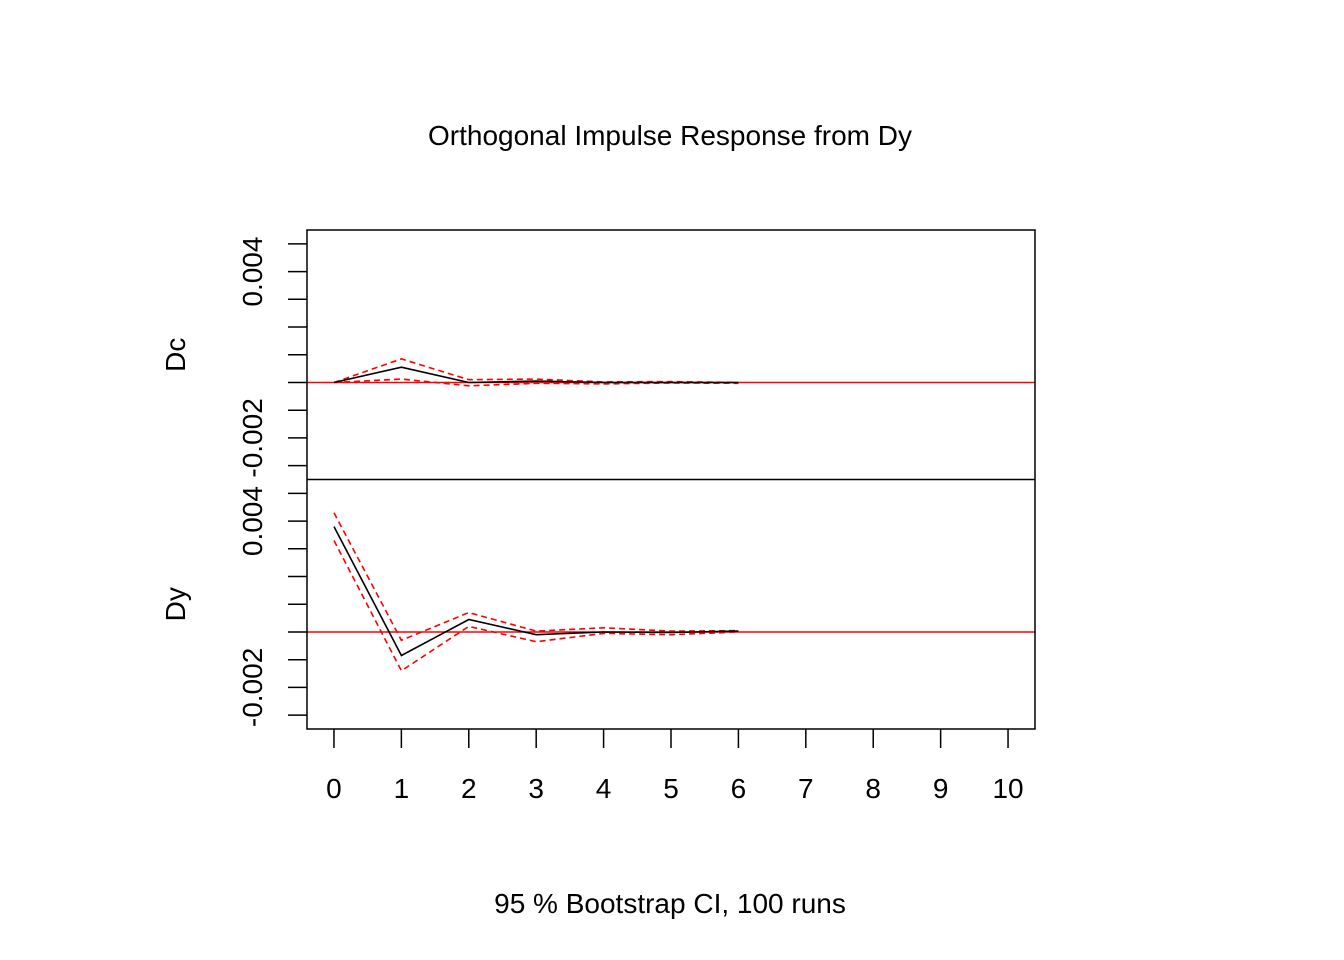 This screenshot has height=960, width=1344. I want to click on x-tick-label: 0, so click(334, 788).